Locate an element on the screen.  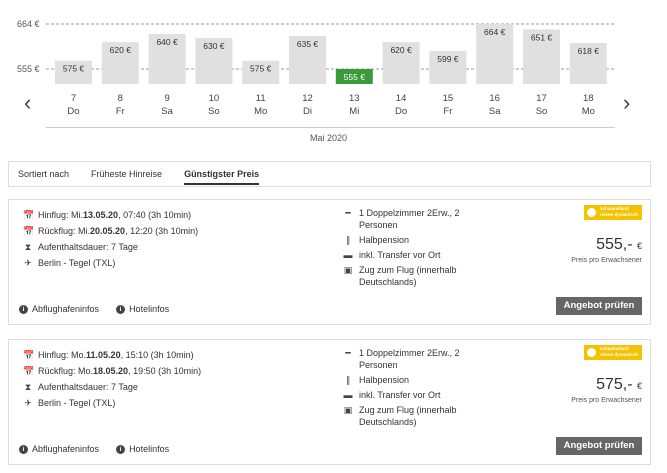
sort-cheapest-price: Günstigster Preis is located at coordinates (222, 174).